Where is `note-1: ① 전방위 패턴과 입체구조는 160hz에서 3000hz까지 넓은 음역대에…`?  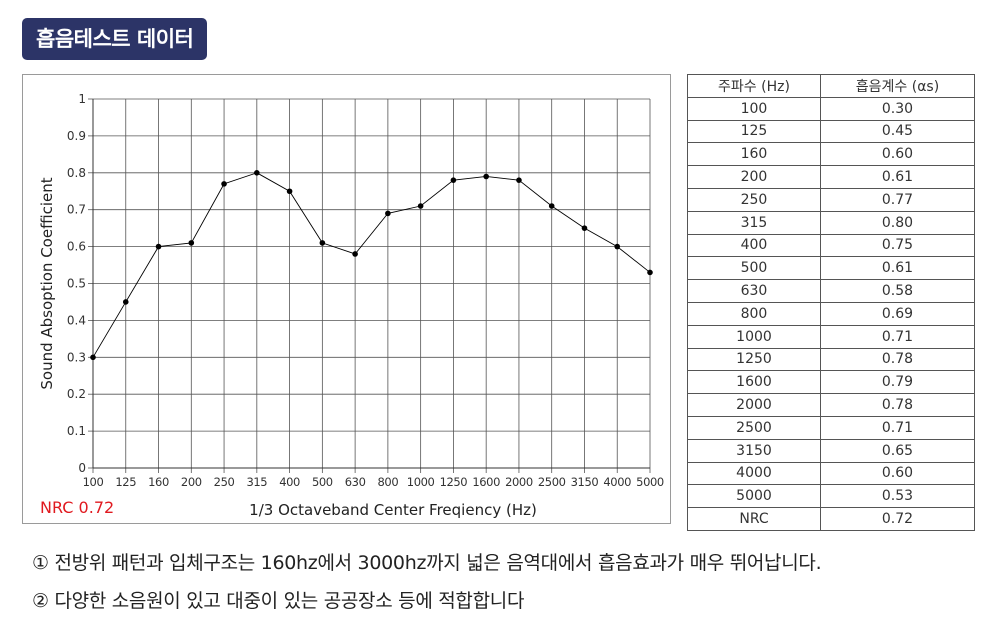
note-1: ① 전방위 패턴과 입체구조는 160hz에서 3000hz까지 넓은 음역대에… is located at coordinates (427, 563).